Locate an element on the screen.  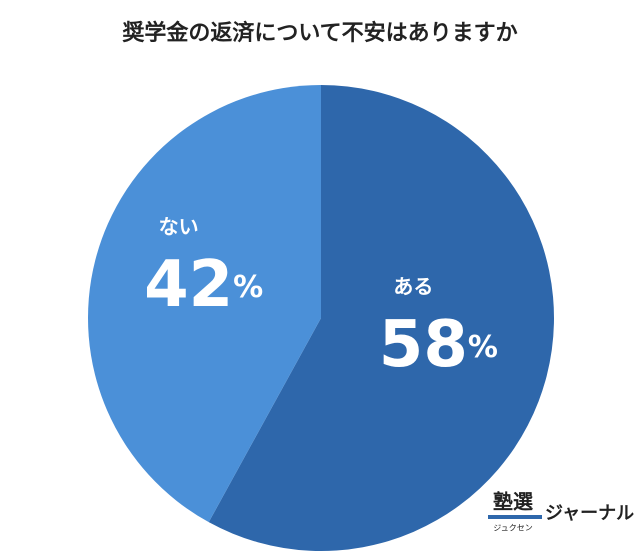
slice-category: ある is located at coordinates (413, 287).